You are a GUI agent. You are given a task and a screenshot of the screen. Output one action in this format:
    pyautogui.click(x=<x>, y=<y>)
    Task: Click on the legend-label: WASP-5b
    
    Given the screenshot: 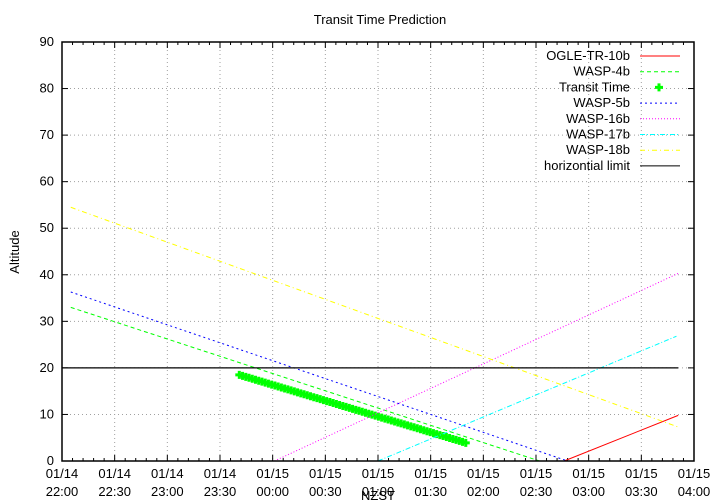 What is the action you would take?
    pyautogui.click(x=601, y=102)
    